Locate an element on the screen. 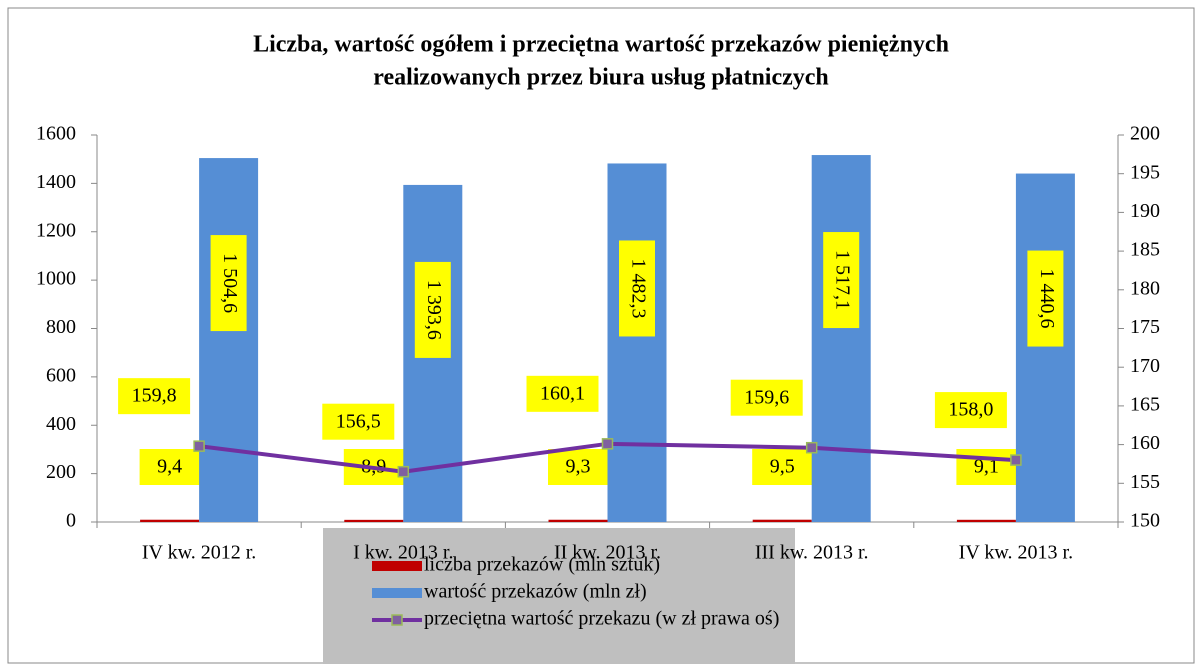 Image resolution: width=1203 pixels, height=664 pixels. data-label: 156,5 is located at coordinates (358, 421).